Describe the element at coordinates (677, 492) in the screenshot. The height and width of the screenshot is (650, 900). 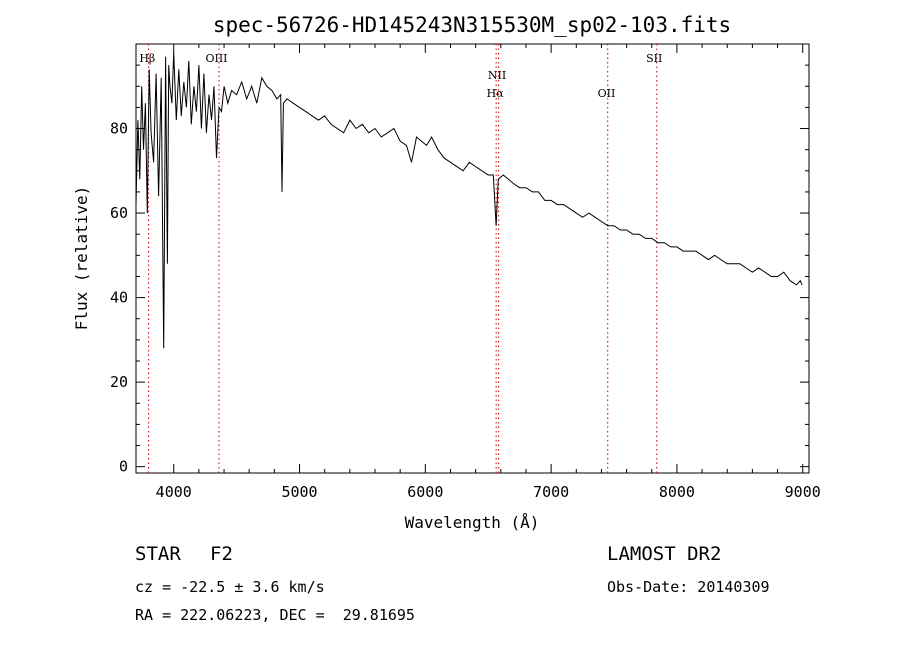
I see `x-tick-label: 8000` at that location.